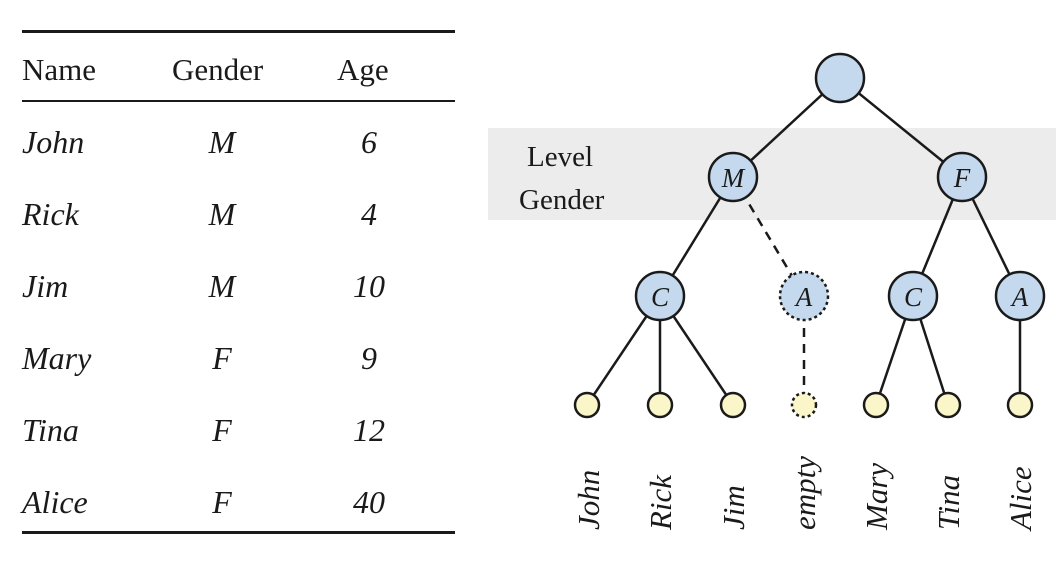  What do you see at coordinates (588, 500) in the screenshot?
I see `leaf-label: John` at bounding box center [588, 500].